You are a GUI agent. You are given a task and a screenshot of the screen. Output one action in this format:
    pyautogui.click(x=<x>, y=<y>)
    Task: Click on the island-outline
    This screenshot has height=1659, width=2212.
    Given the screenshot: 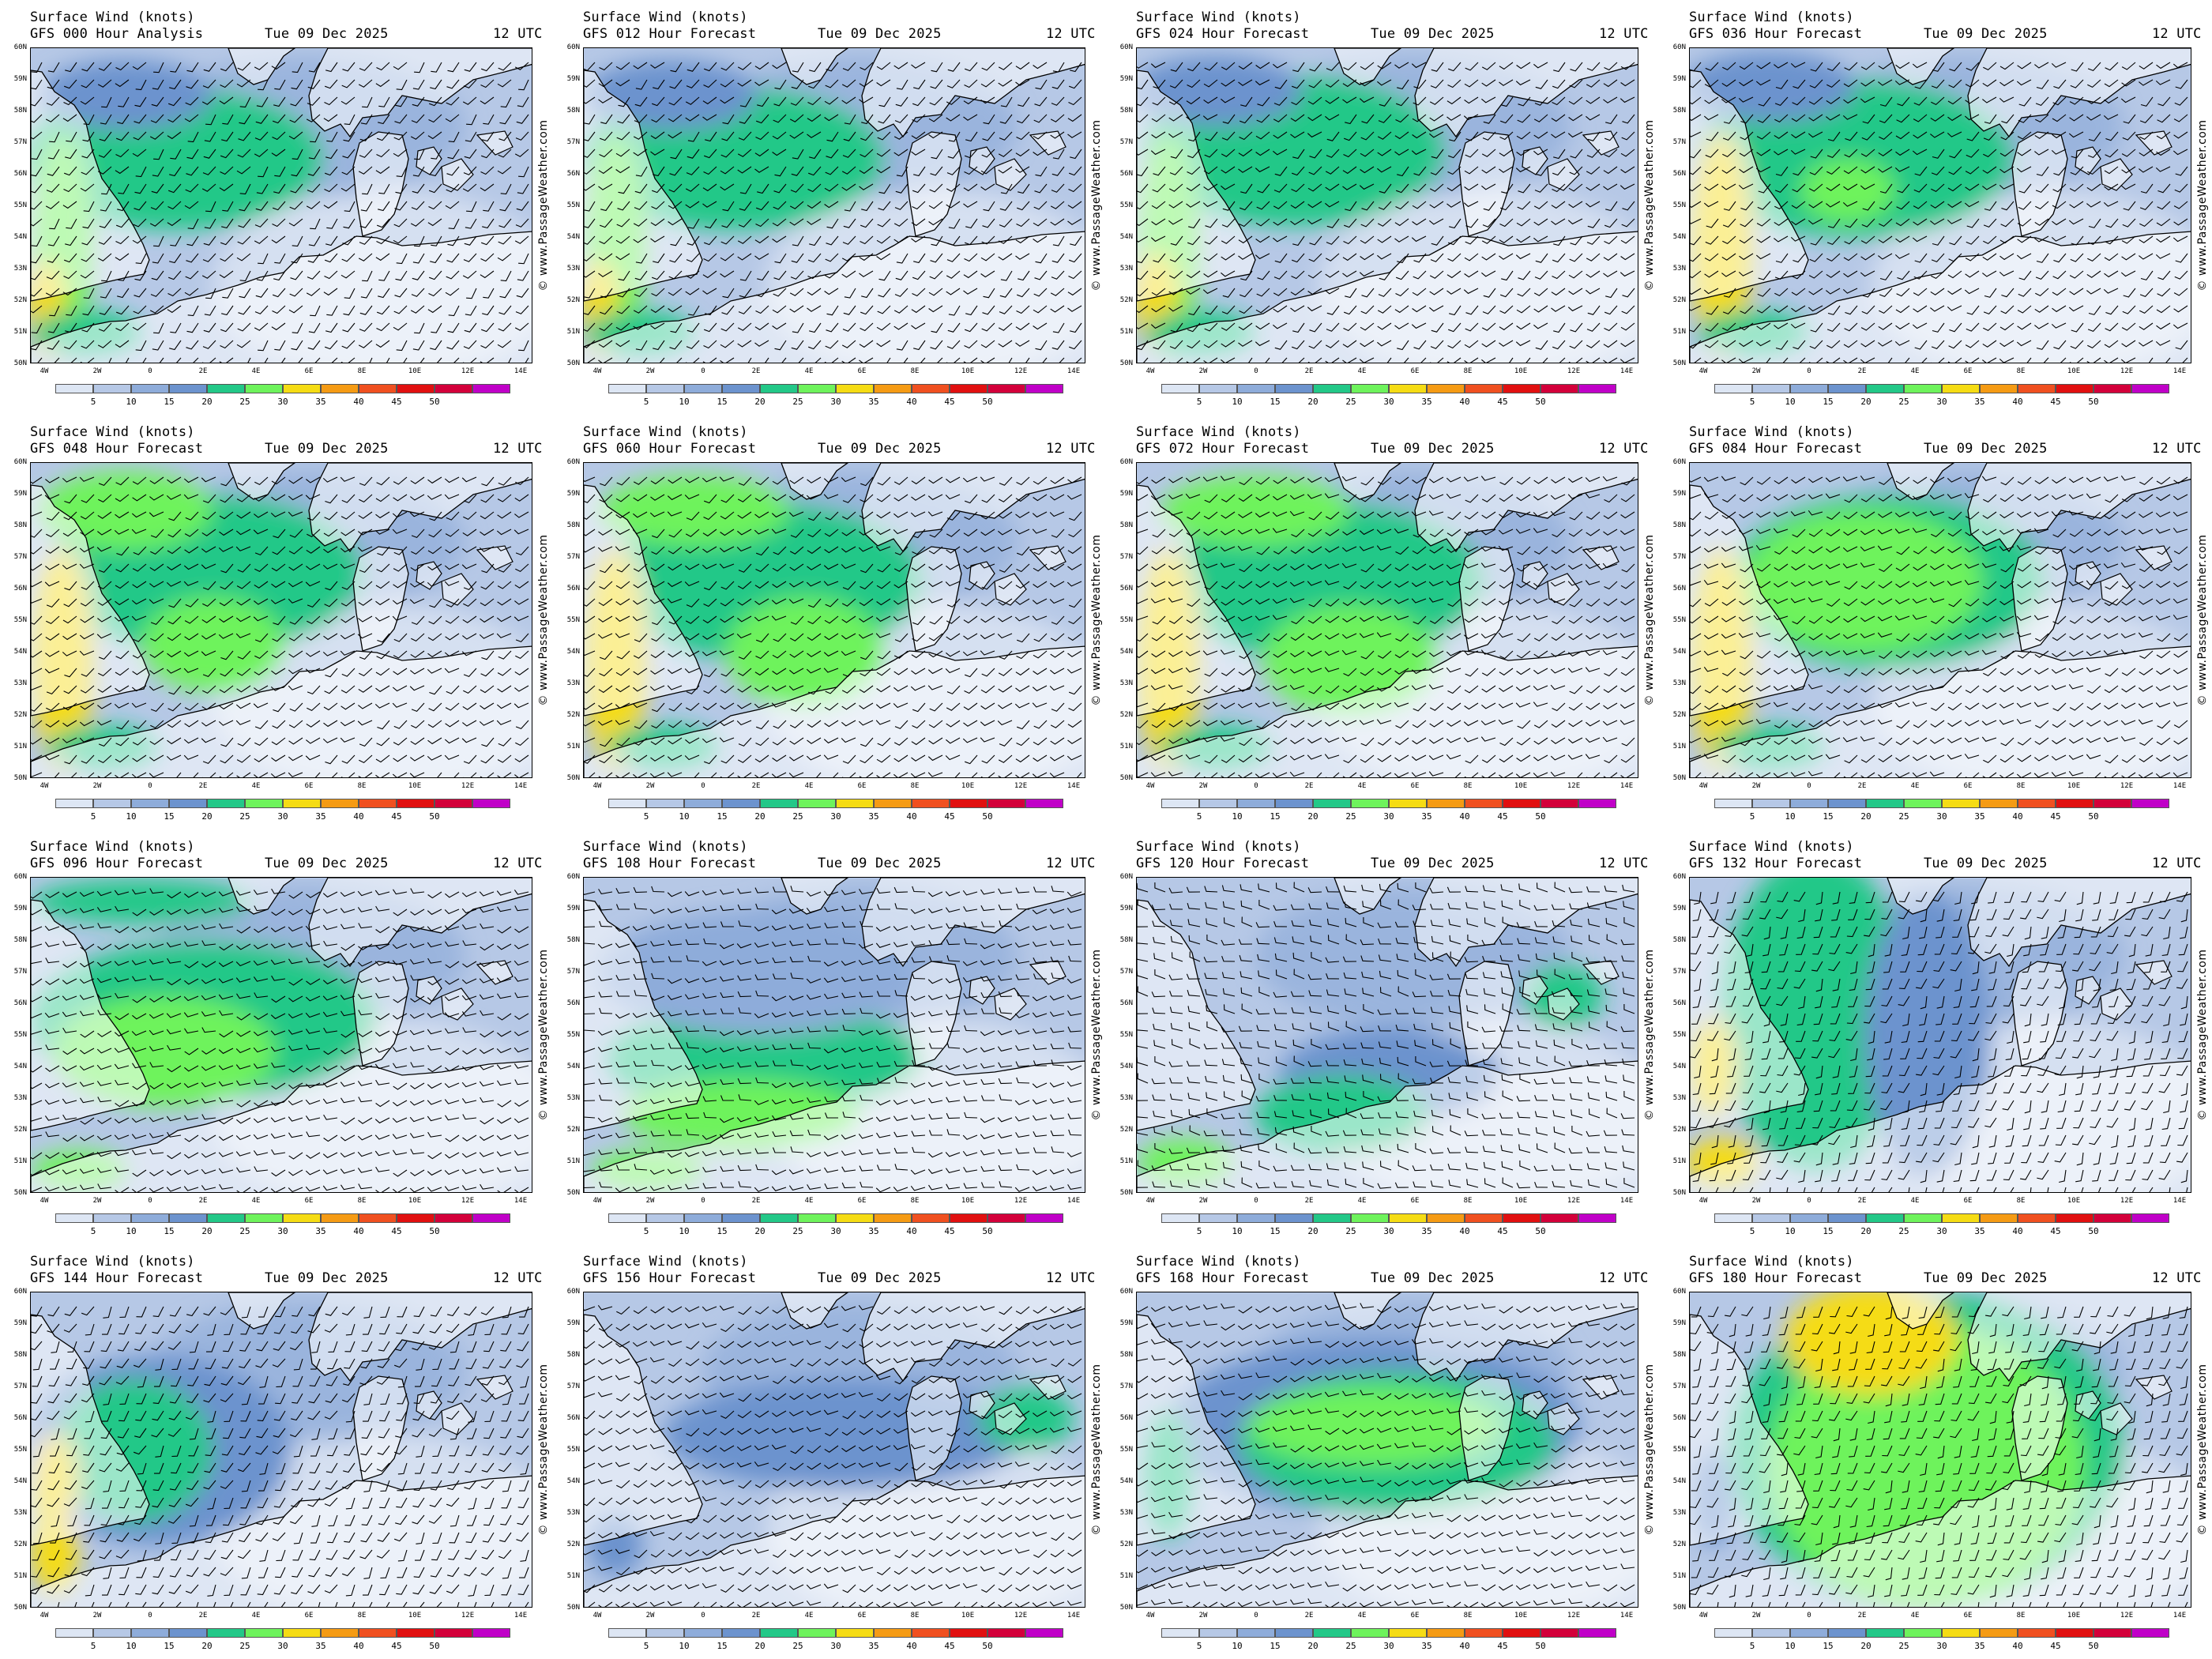 What is the action you would take?
    pyautogui.click(x=495, y=143)
    